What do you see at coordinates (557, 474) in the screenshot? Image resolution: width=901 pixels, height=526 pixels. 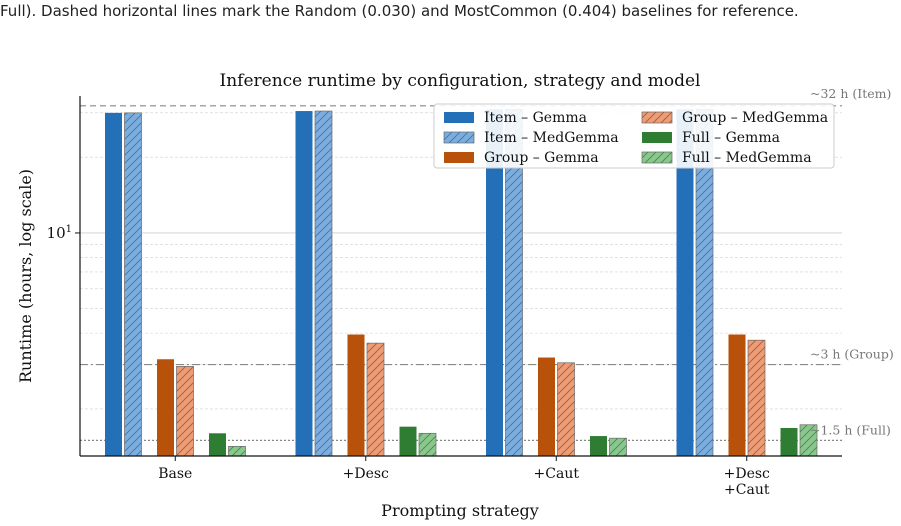 I see `x-tick-label: +Caut` at bounding box center [557, 474].